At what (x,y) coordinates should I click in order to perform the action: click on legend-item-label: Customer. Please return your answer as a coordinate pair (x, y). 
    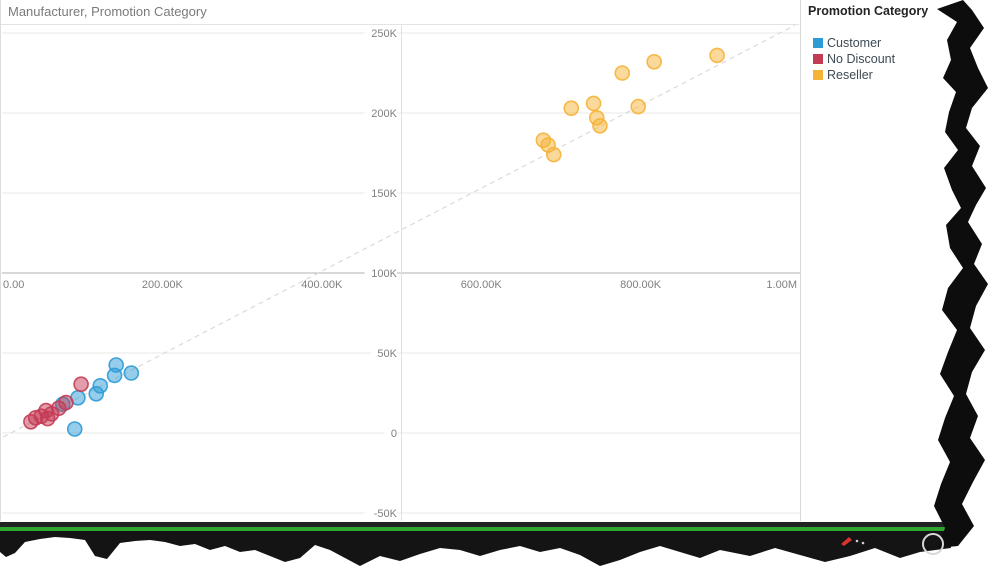
    Looking at the image, I should click on (854, 43).